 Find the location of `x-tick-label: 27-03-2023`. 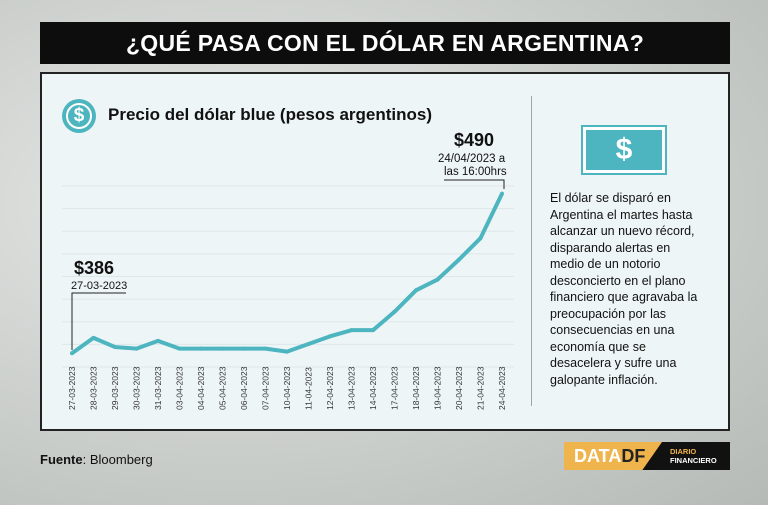

x-tick-label: 27-03-2023 is located at coordinates (72, 388).